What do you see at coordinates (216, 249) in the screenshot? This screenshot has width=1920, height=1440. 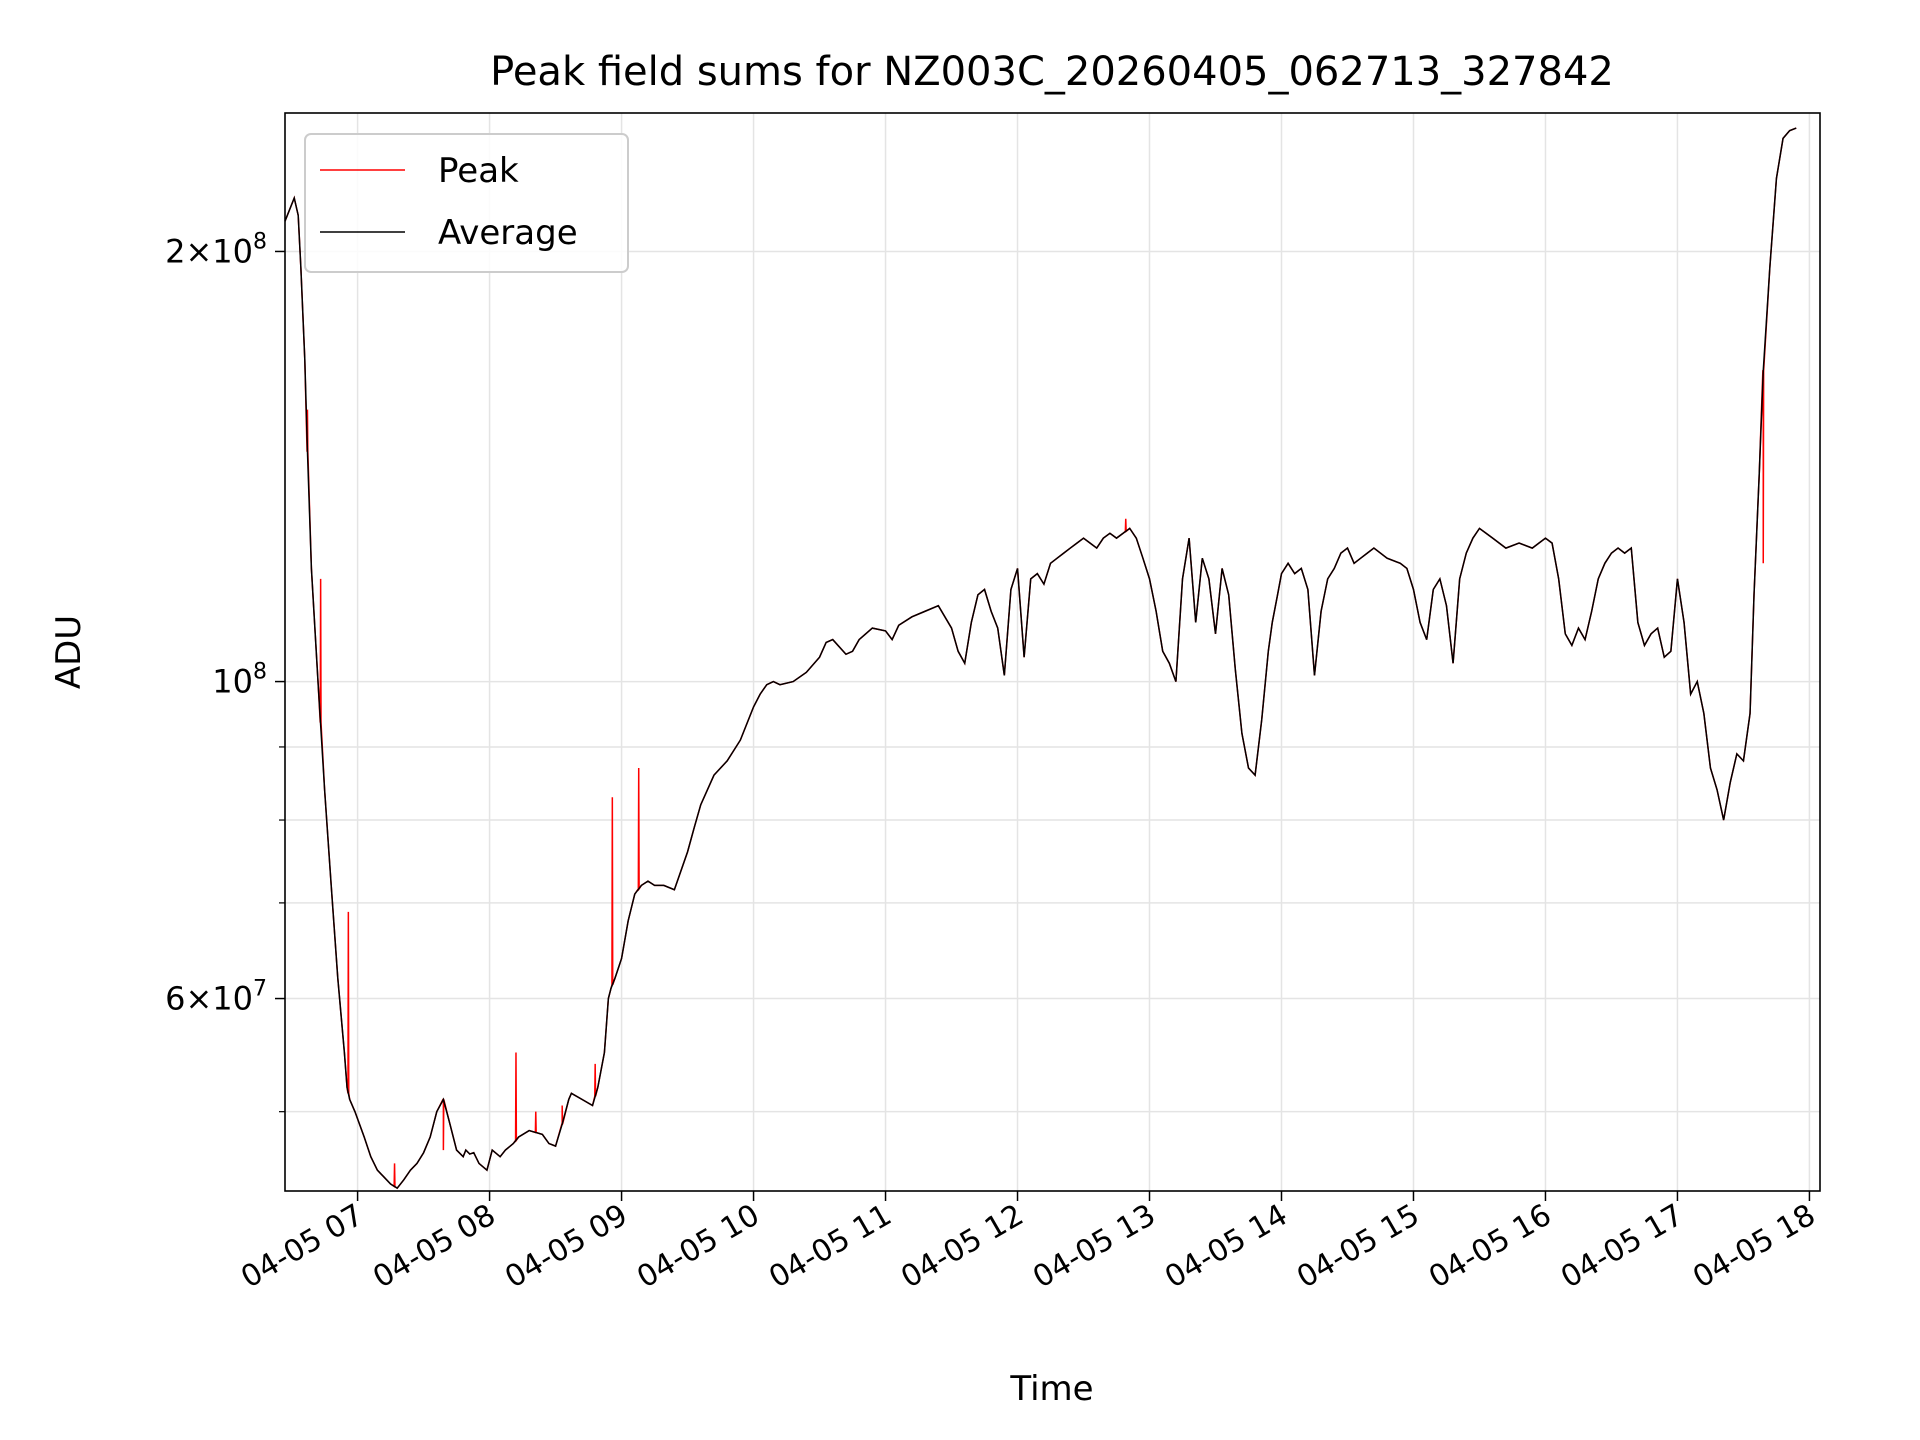 I see `y-tick-label: 2×108` at bounding box center [216, 249].